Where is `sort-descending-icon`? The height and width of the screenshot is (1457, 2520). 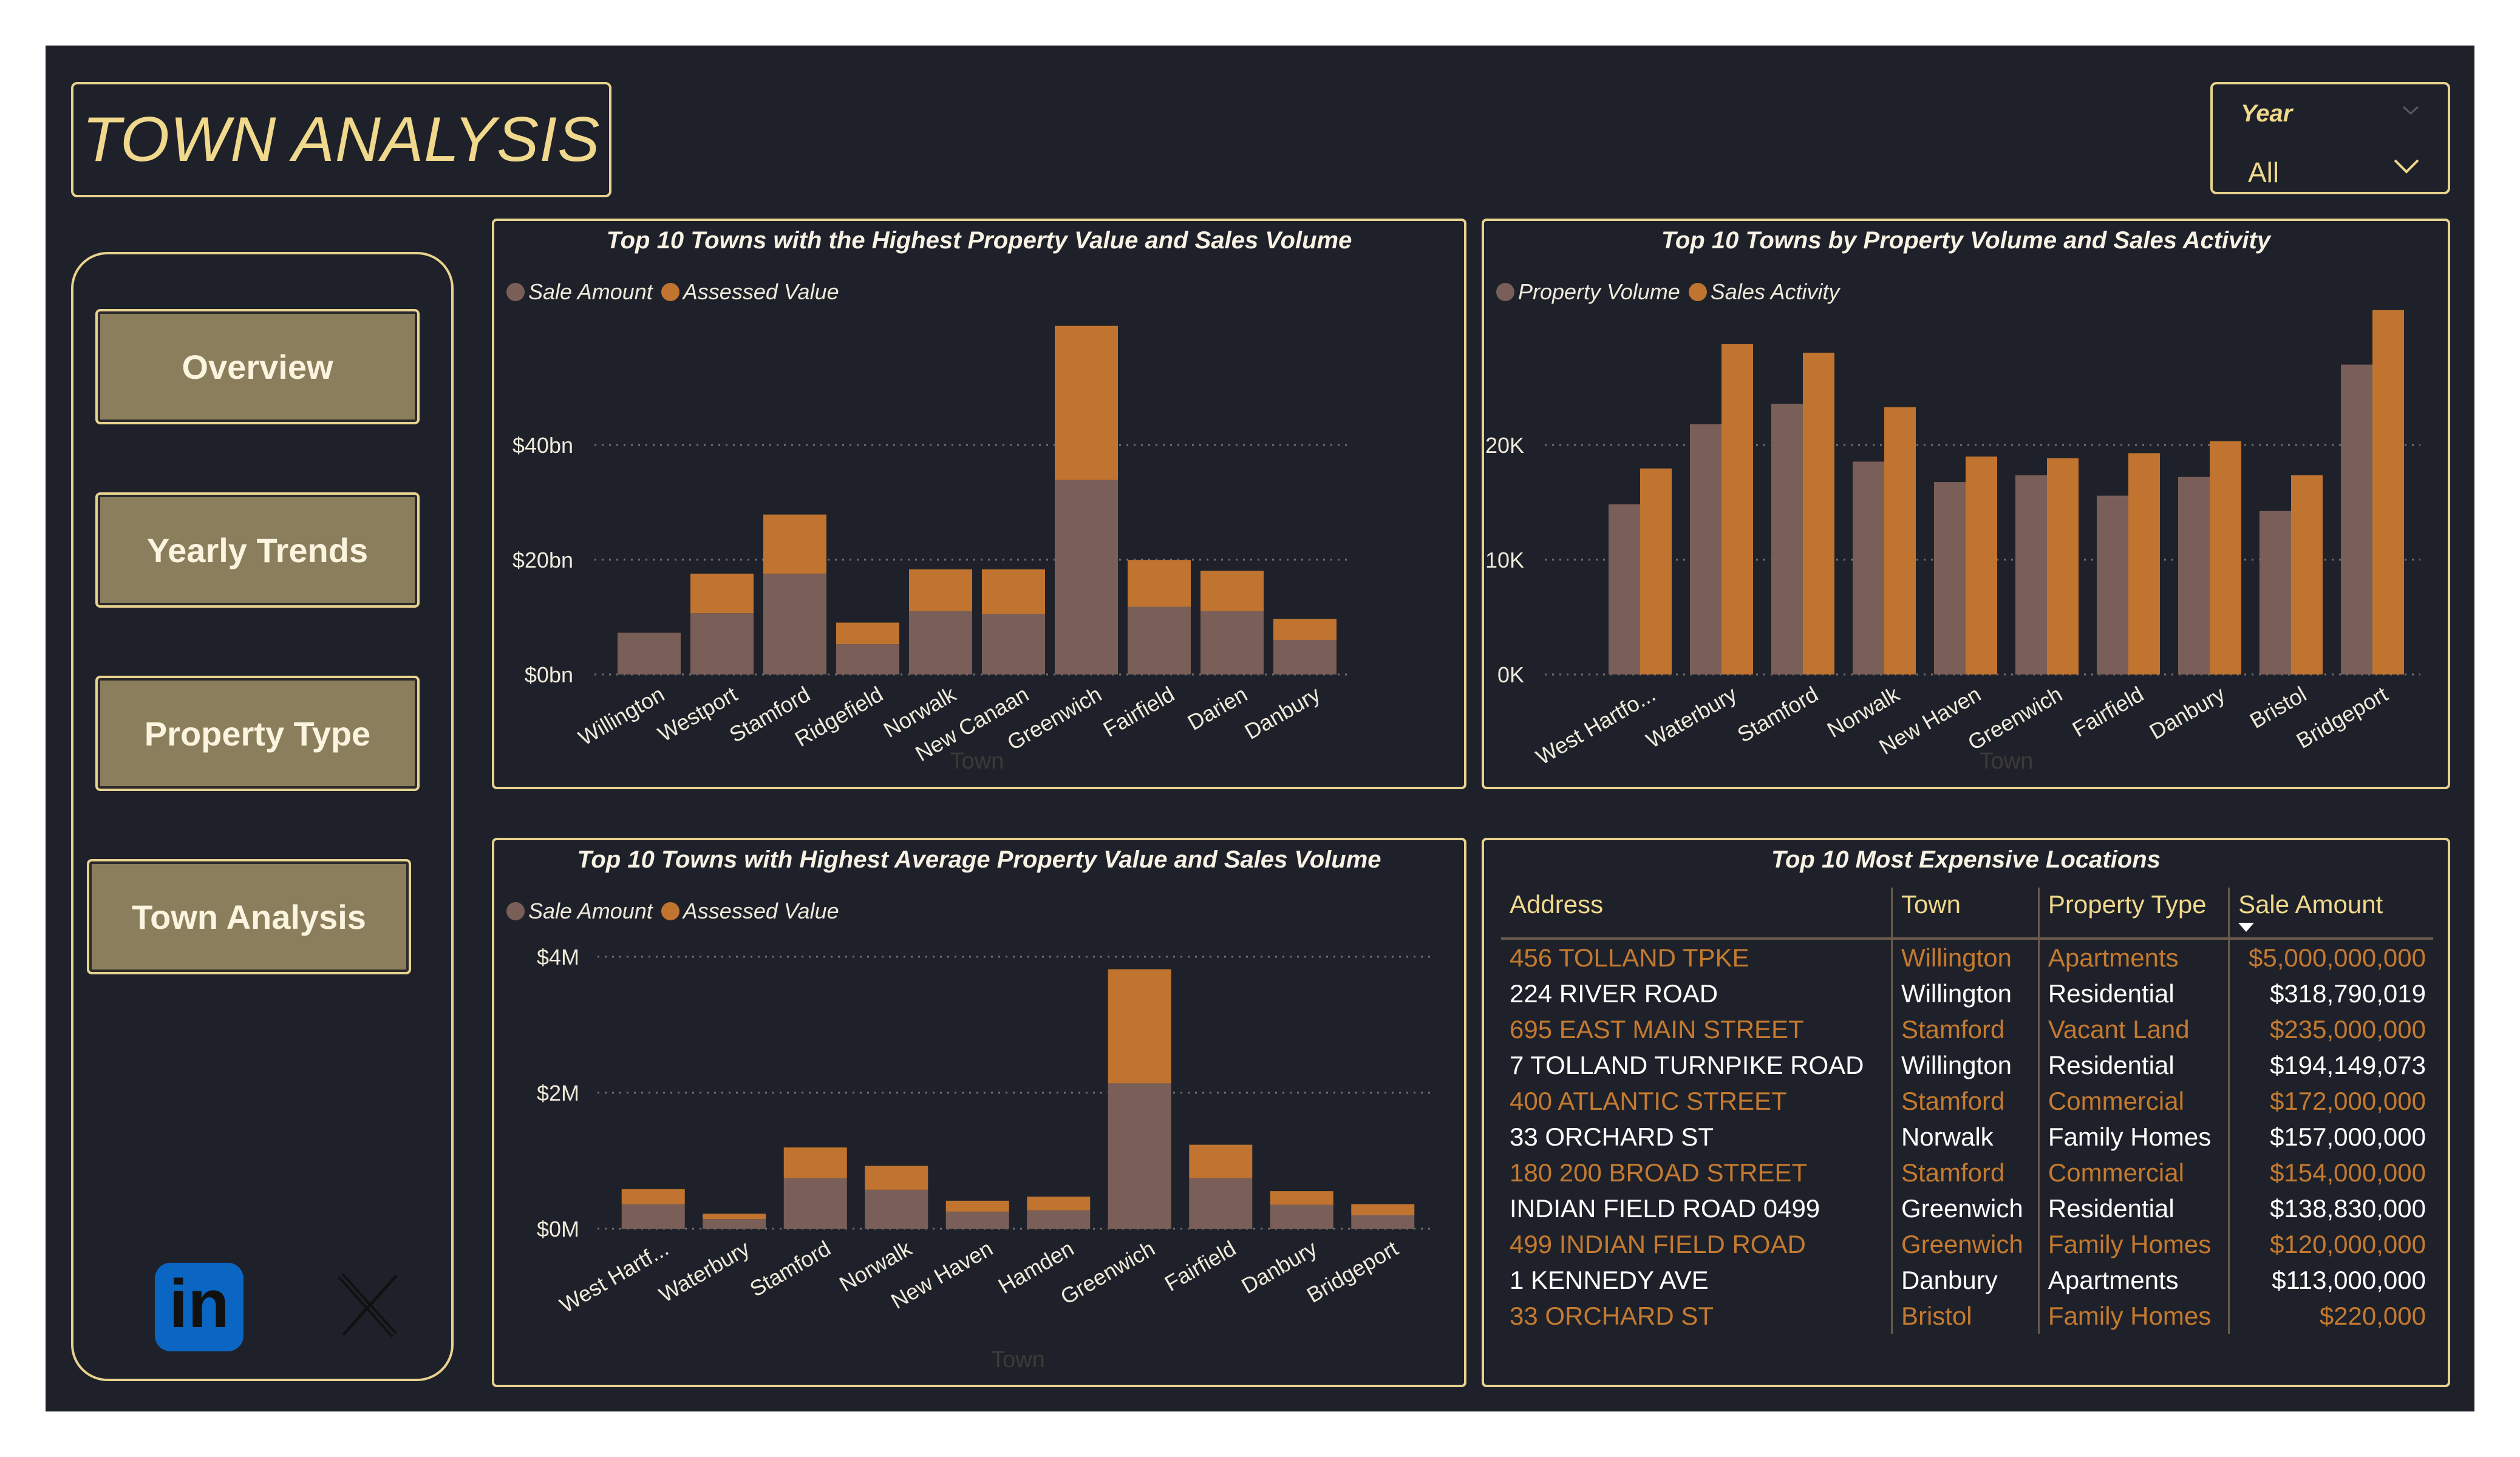
sort-descending-icon is located at coordinates (2246, 927).